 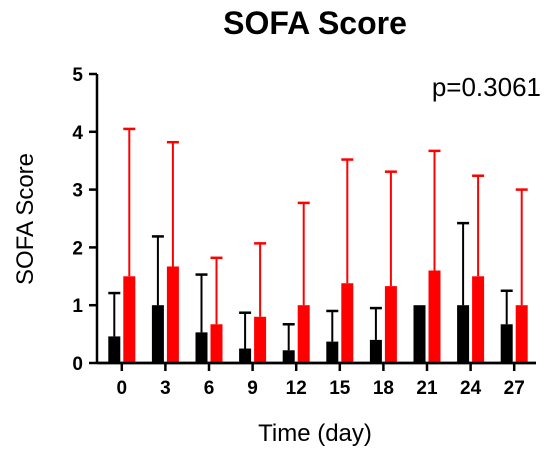 I want to click on x-tick-label: 24, so click(x=471, y=388).